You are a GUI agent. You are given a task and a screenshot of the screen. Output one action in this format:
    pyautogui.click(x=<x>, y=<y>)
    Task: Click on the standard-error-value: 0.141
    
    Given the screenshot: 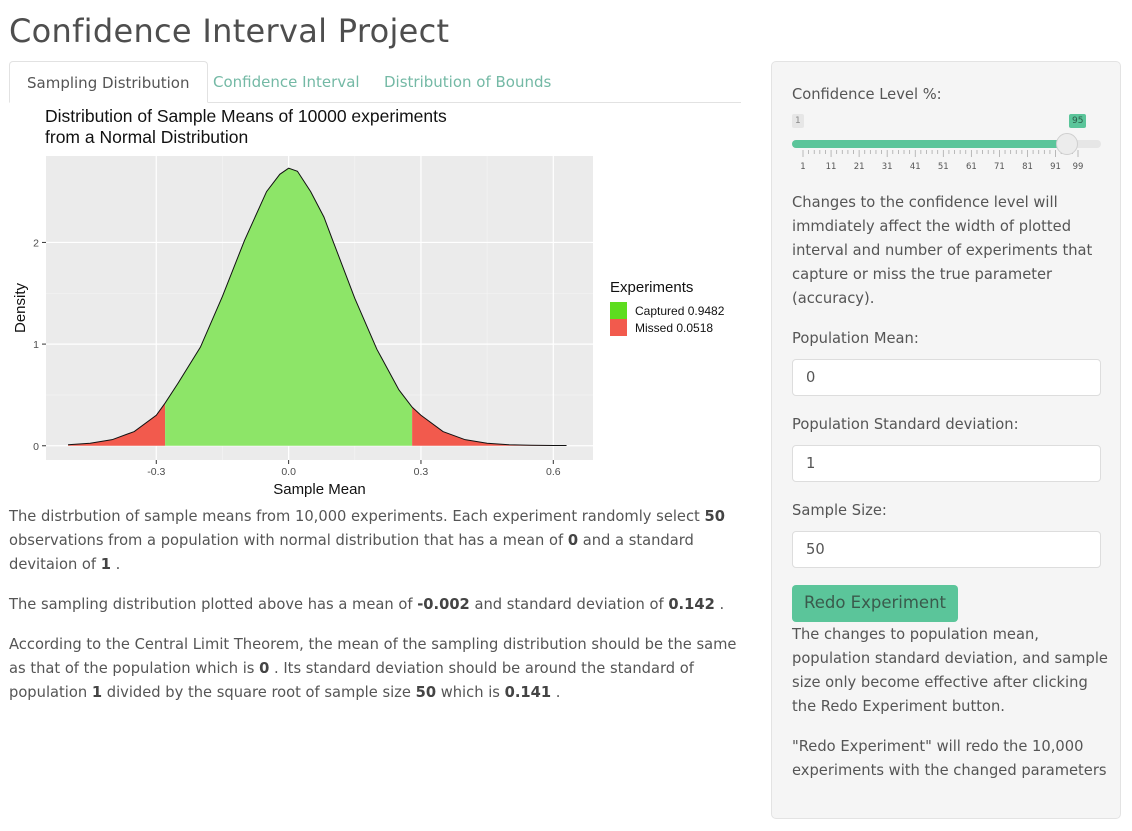 What is the action you would take?
    pyautogui.click(x=528, y=692)
    